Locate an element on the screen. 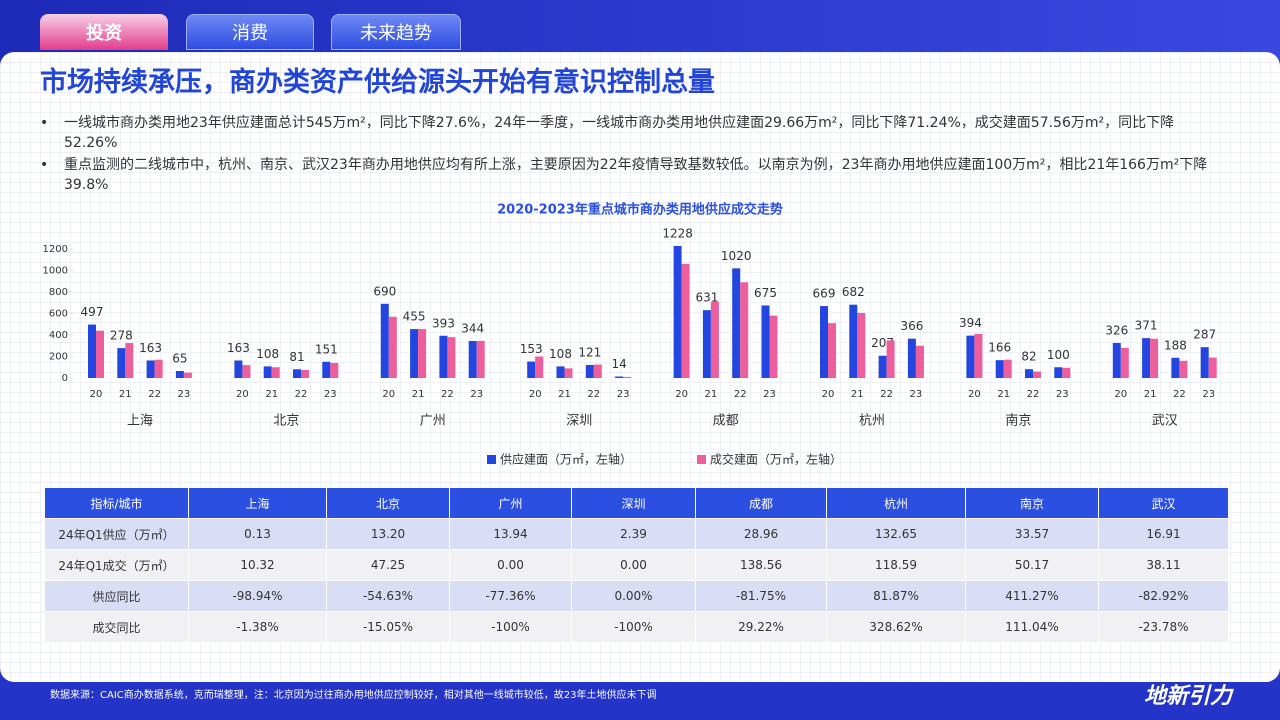 The height and width of the screenshot is (720, 1280). data-label: 163 is located at coordinates (238, 348).